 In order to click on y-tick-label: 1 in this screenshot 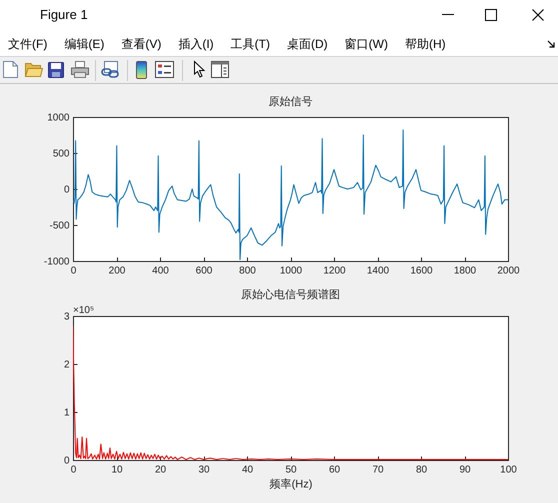, I will do `click(67, 413)`.